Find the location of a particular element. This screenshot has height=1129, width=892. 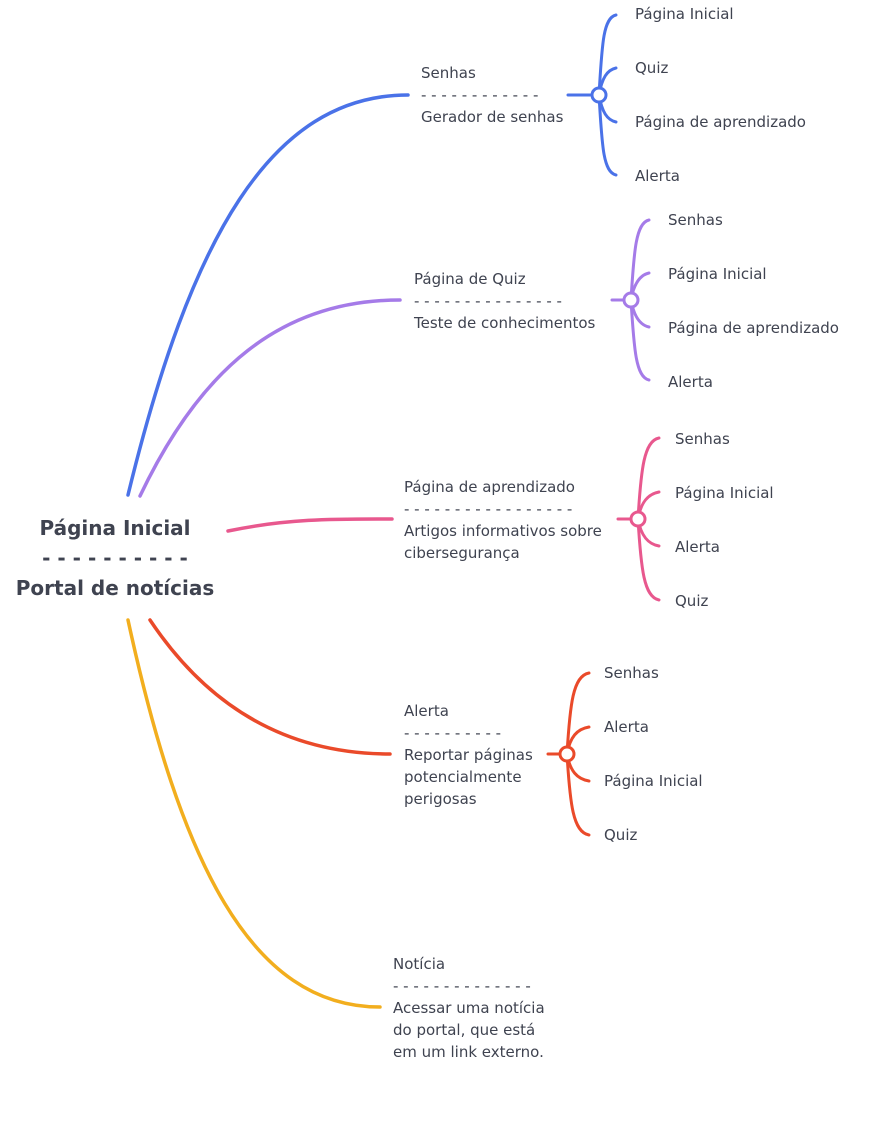

branch-noticia-description-line-3: em um link externo. is located at coordinates (468, 1052).